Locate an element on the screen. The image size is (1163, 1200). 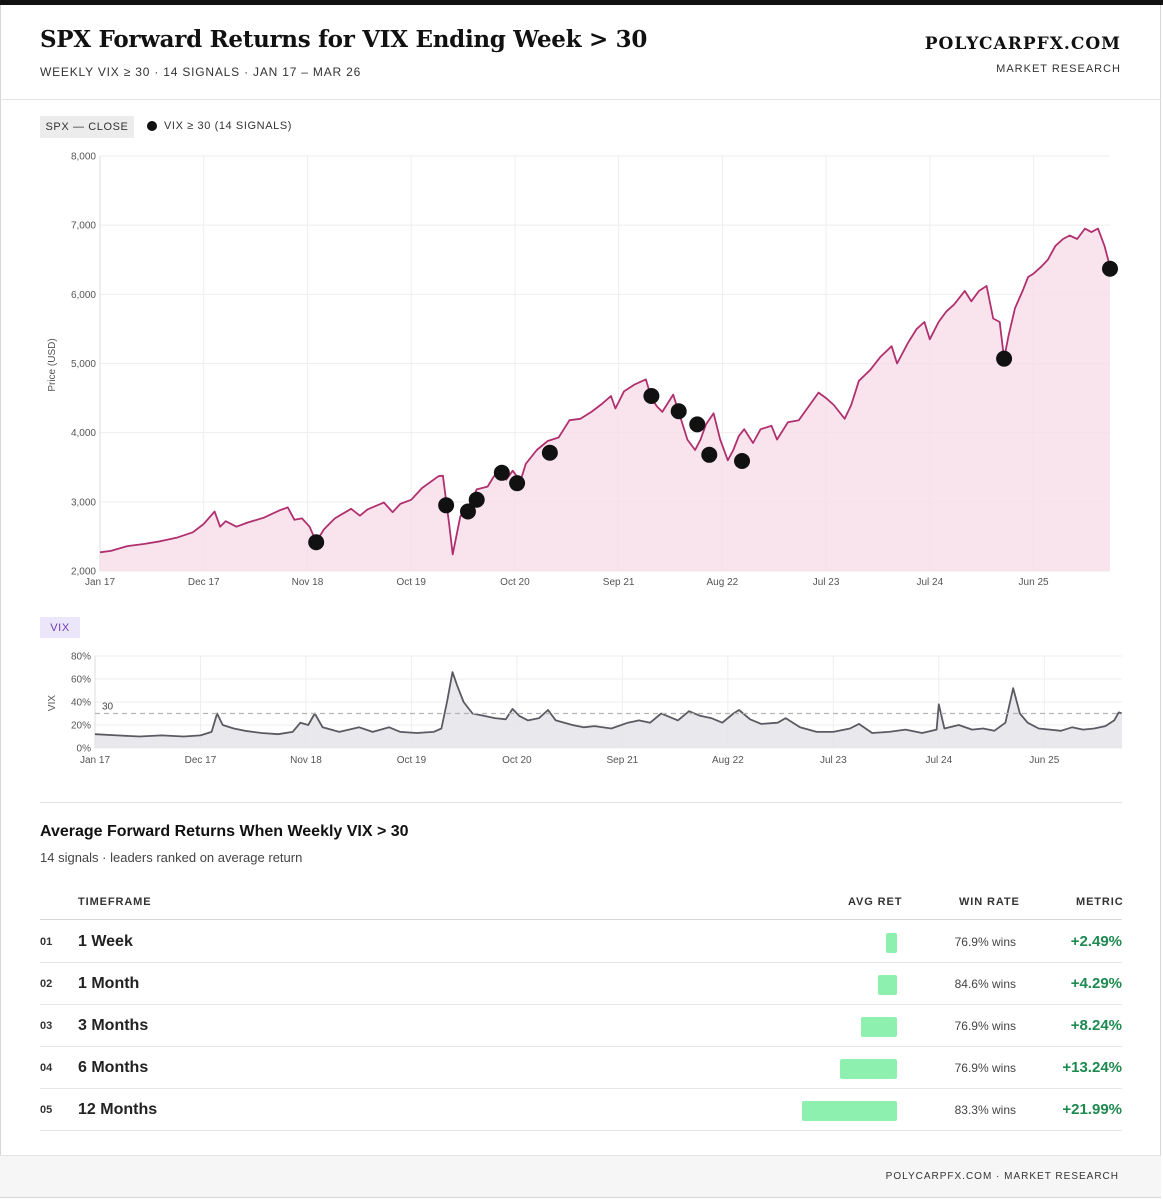
table-row: 04 6 Months 76.9% wins +13.24% is located at coordinates (581, 1068).